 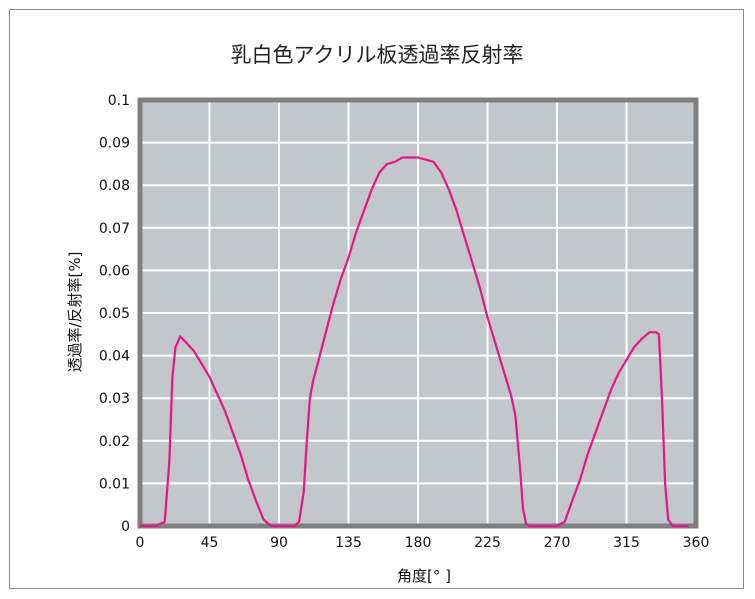 I want to click on y-tick-label: 0.09, so click(x=114, y=144).